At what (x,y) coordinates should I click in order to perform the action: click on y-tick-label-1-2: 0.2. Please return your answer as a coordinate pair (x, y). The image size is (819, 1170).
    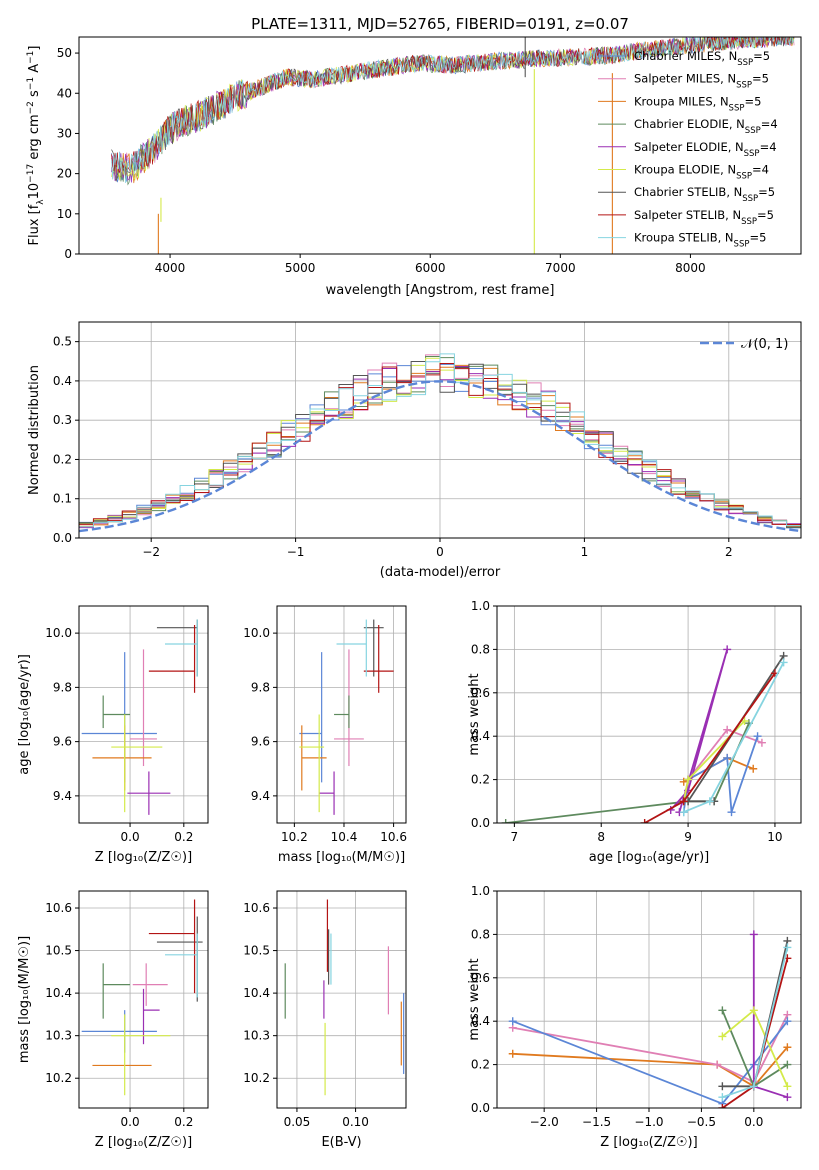
    Looking at the image, I should click on (62, 459).